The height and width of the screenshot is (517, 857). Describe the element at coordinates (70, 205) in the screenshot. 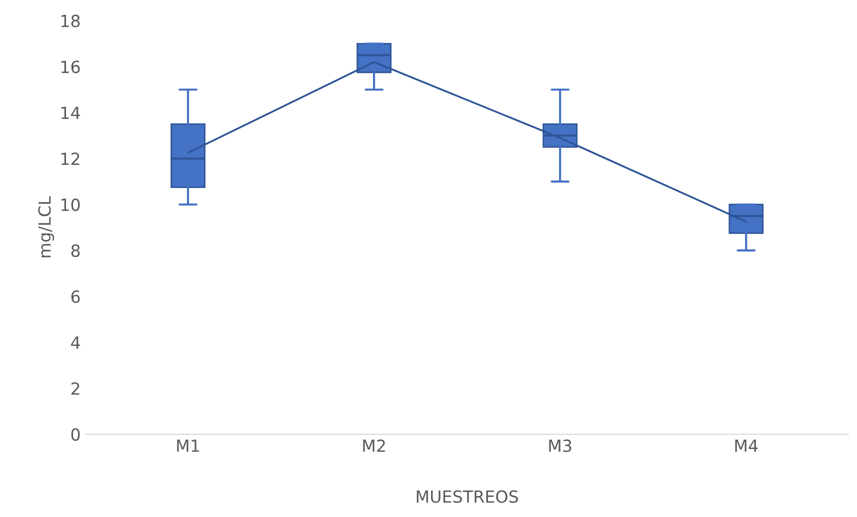

I see `y-tick-label: 10` at that location.